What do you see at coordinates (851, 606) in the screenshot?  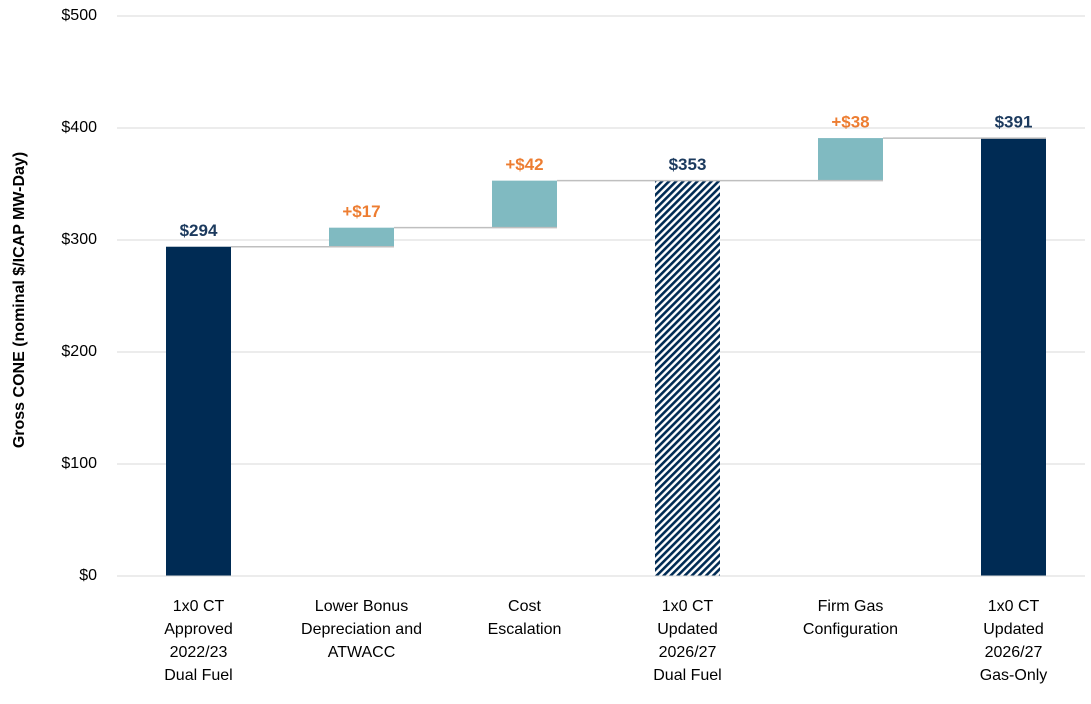 I see `x-tick-label: Firm Gas` at bounding box center [851, 606].